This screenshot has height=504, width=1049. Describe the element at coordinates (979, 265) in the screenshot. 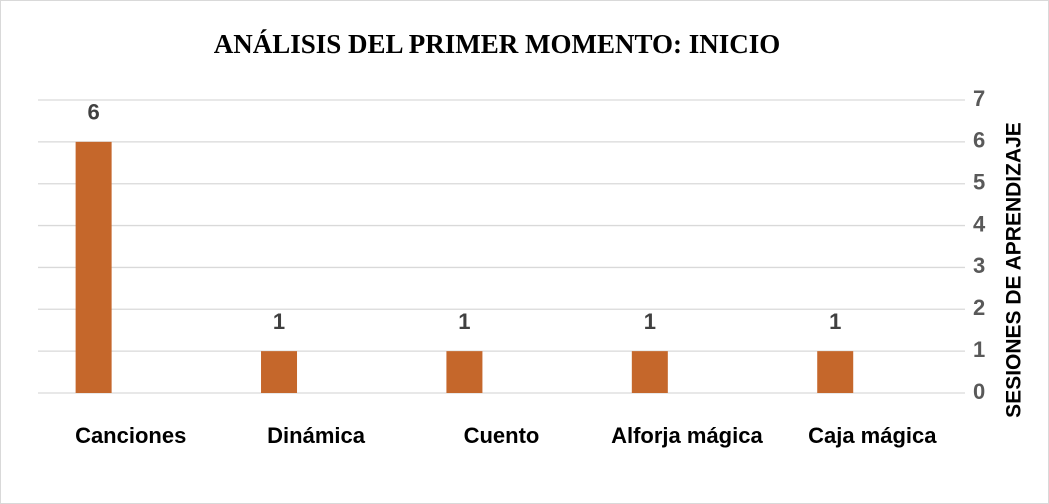

I see `y-tick-label: 3` at that location.